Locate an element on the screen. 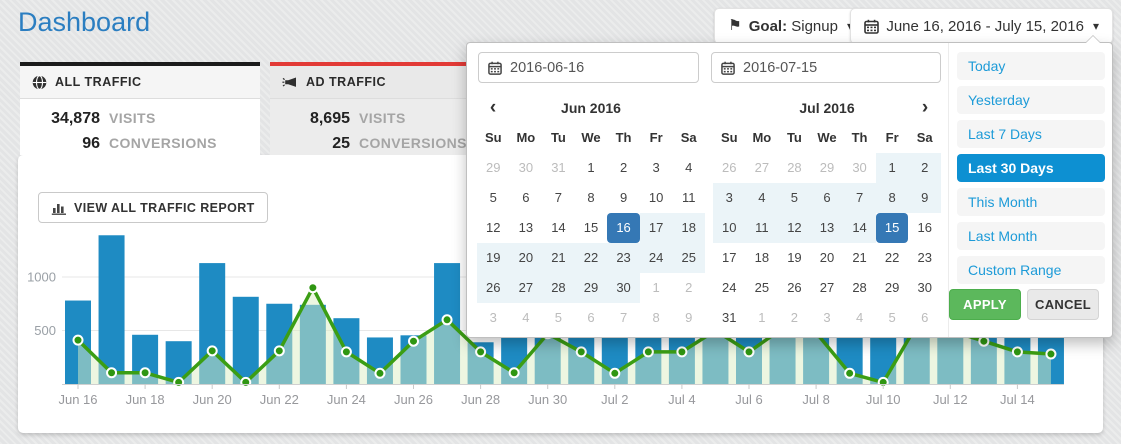  date-range-button: June 16, 2016 - July 15, 2016 ▾ is located at coordinates (981, 26).